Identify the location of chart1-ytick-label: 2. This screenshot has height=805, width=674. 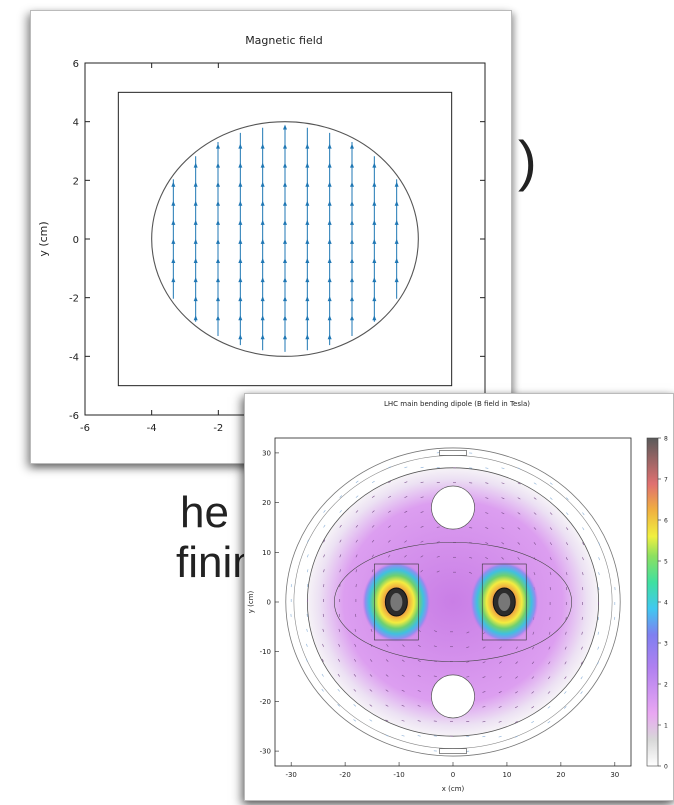
(76, 181).